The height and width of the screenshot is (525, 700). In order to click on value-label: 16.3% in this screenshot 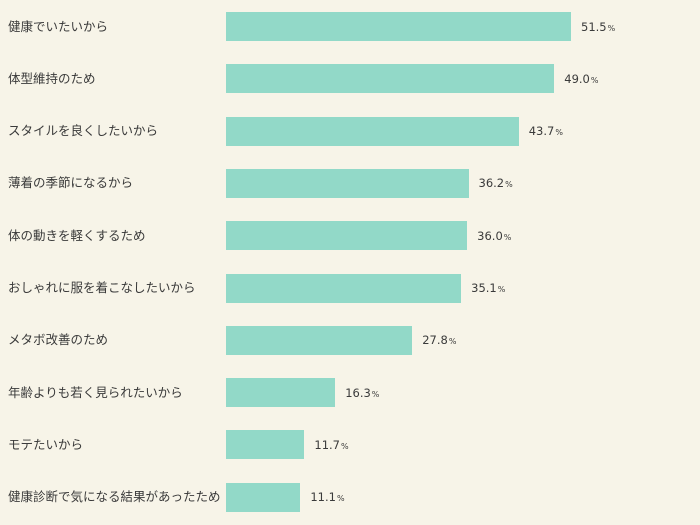, I will do `click(362, 393)`.